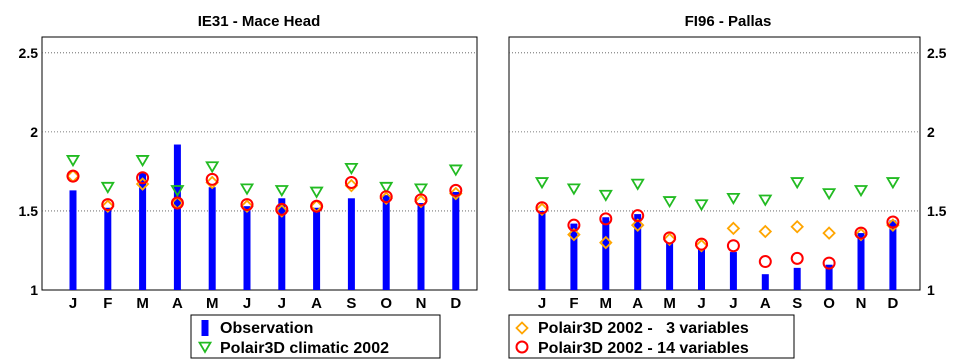 Image resolution: width=957 pixels, height=361 pixels. Describe the element at coordinates (717, 233) in the screenshot. I see `series-pallas` at that location.